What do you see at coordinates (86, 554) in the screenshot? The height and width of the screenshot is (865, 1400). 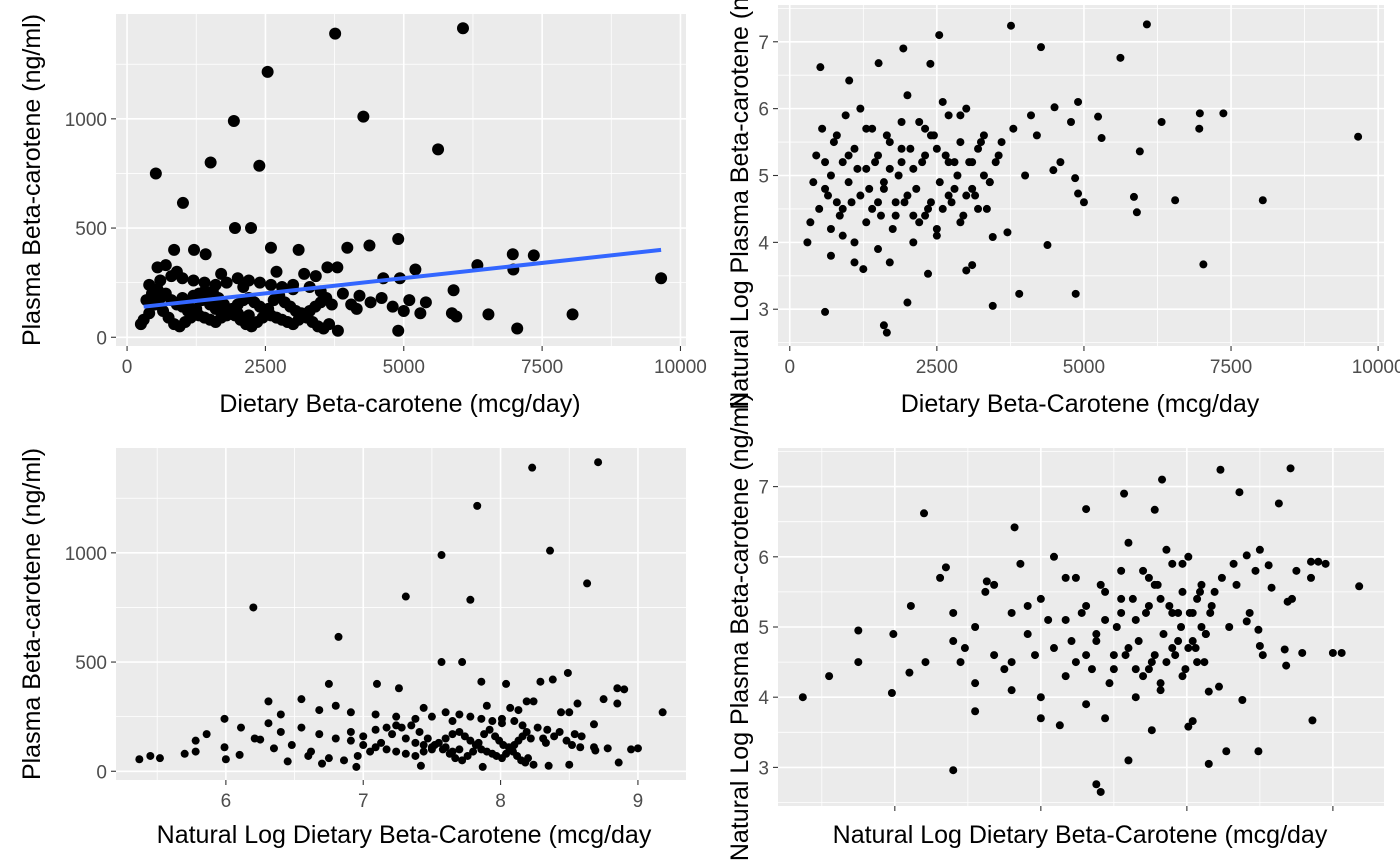 I see `y-tick-label: 1000` at bounding box center [86, 554].